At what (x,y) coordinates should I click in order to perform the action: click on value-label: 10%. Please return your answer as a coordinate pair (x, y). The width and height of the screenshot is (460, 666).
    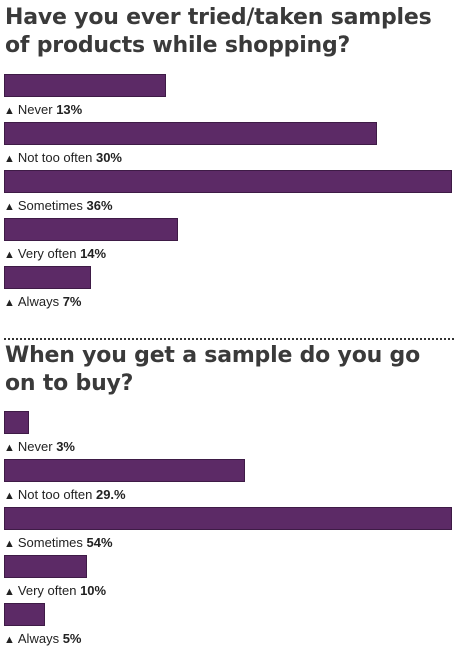
    Looking at the image, I should click on (93, 590).